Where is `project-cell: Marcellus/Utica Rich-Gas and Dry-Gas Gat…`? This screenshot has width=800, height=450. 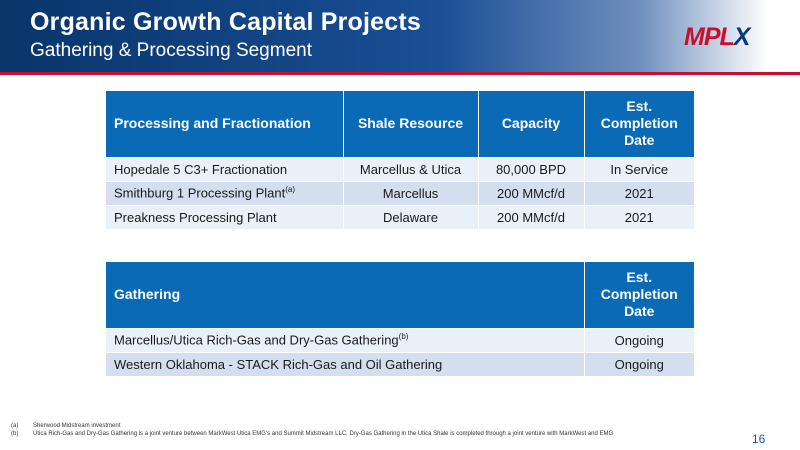 project-cell: Marcellus/Utica Rich-Gas and Dry-Gas Gat… is located at coordinates (345, 339).